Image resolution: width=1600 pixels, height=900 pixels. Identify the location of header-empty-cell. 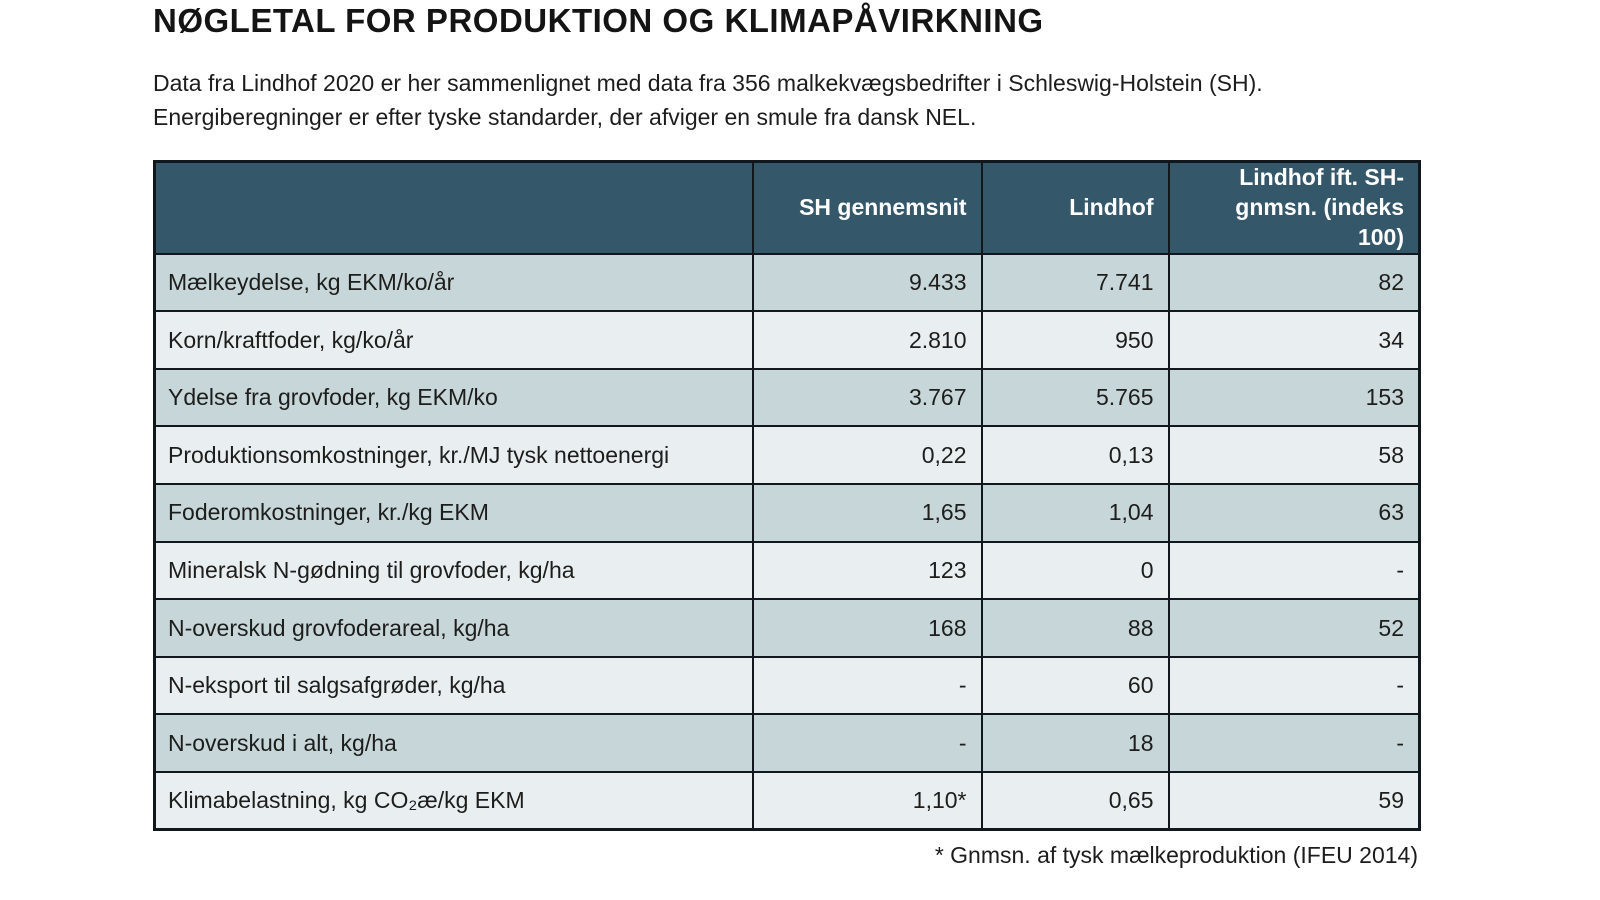
(453, 207).